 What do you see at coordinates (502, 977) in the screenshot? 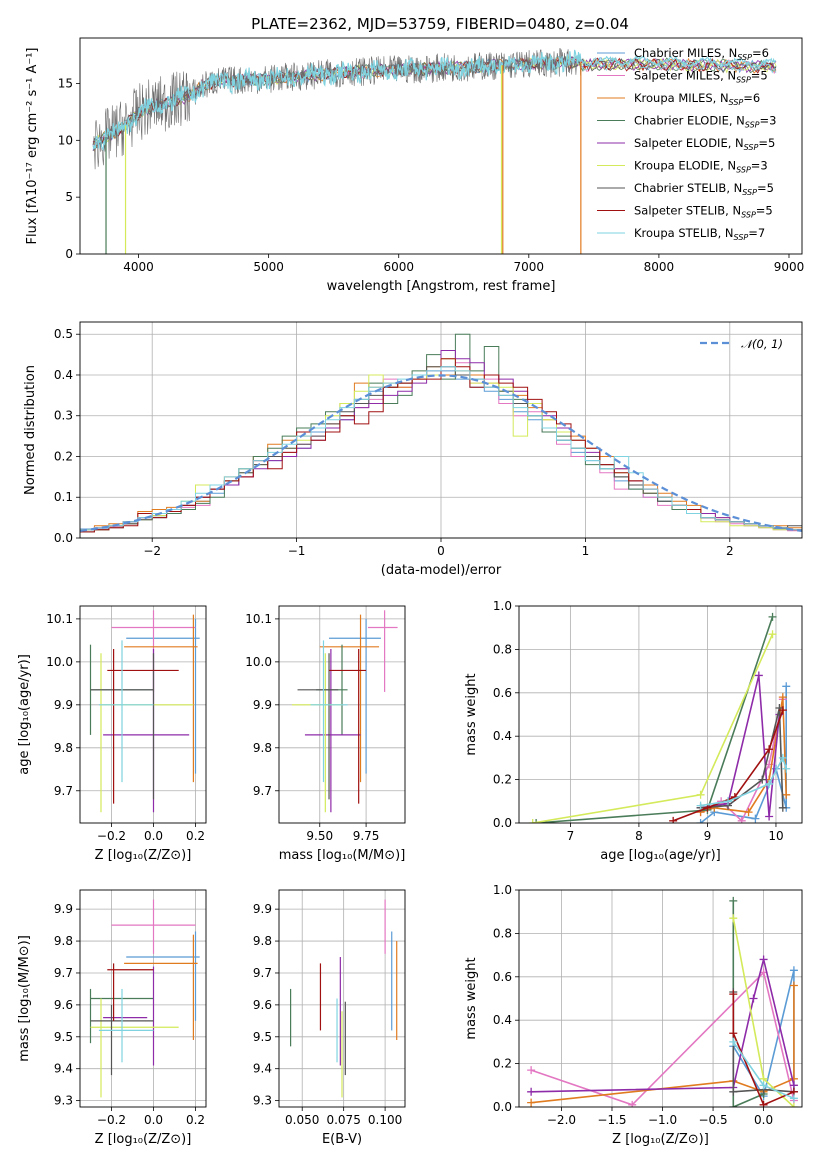
I see `y-tick-label: 0.6` at bounding box center [502, 977].